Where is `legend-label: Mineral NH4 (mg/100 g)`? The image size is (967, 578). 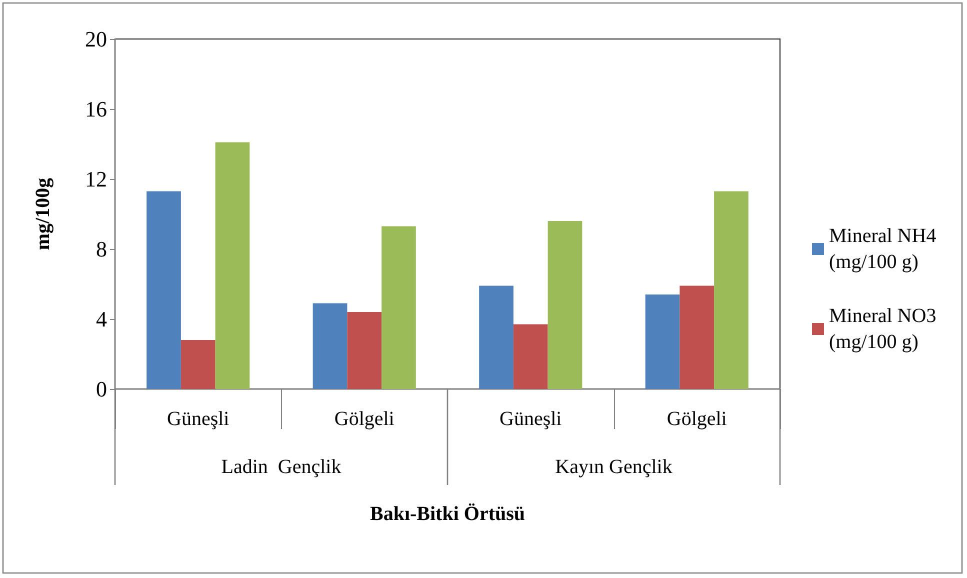 legend-label: Mineral NH4 (mg/100 g) is located at coordinates (885, 249).